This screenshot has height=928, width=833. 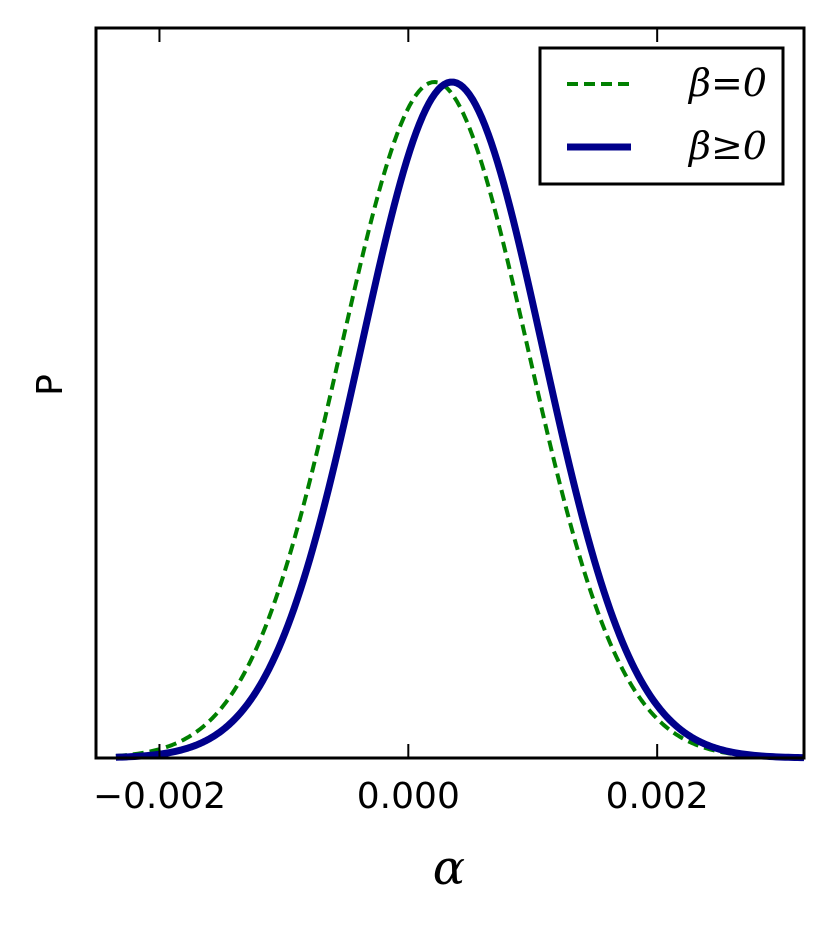 I want to click on legend: β=0 β≥0, so click(x=661, y=116).